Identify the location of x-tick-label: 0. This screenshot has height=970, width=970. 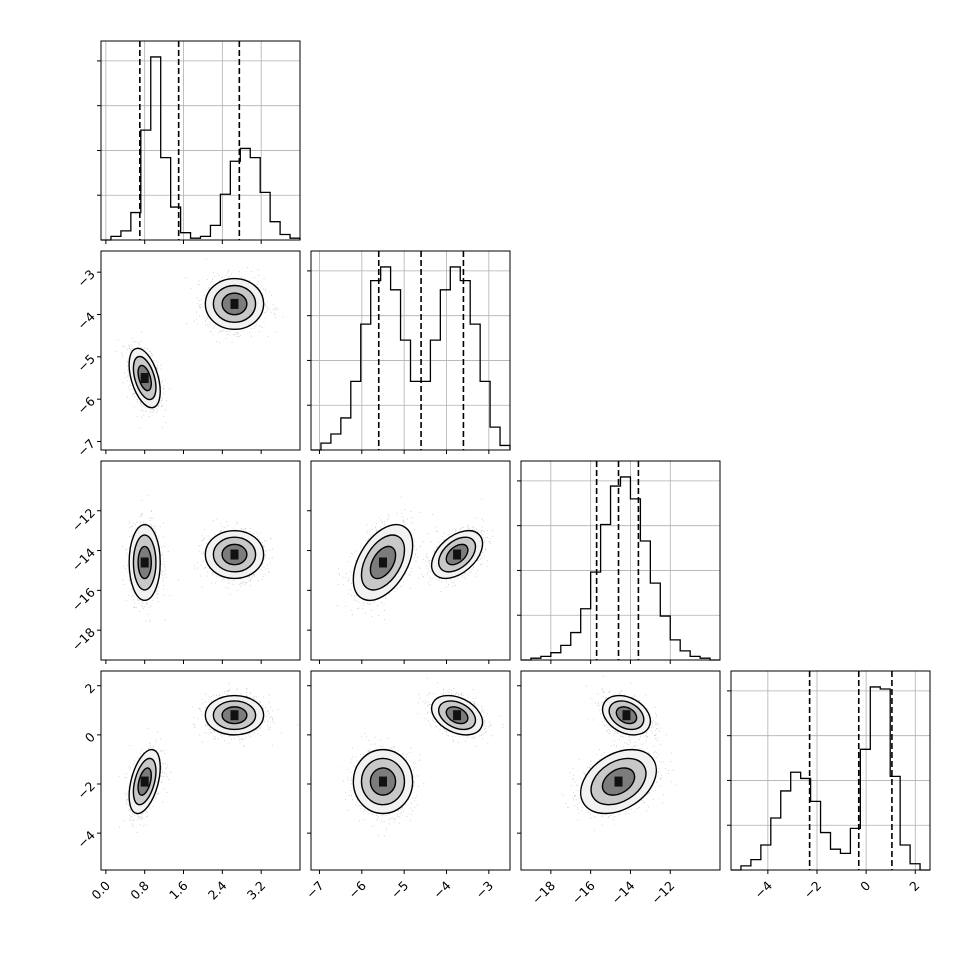
(865, 886).